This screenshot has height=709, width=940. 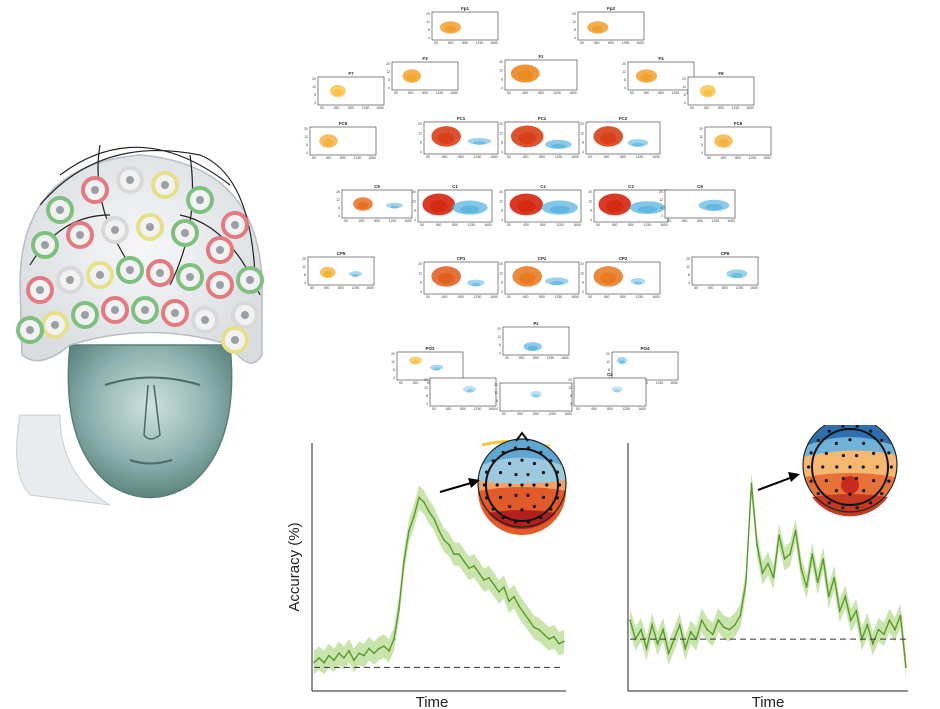 I want to click on tf-channel-label: FC2, so click(x=623, y=118).